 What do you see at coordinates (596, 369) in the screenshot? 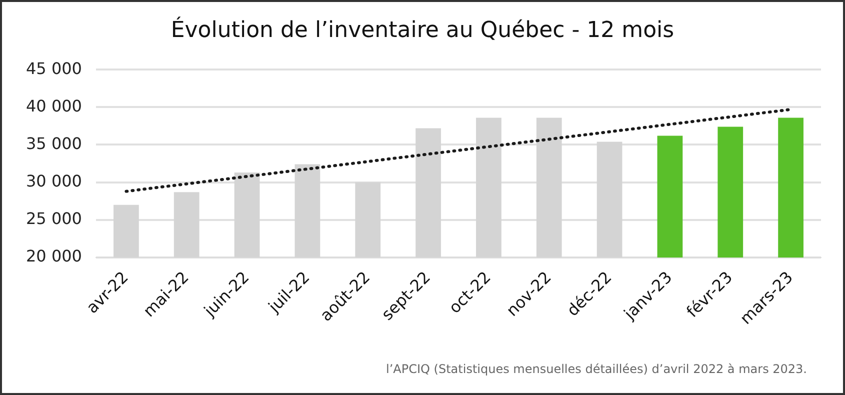
I see `text: l’APCIQ (Statistiques mensuelles détaillées) d’avril 2022 à mars 2023.` at bounding box center [596, 369].